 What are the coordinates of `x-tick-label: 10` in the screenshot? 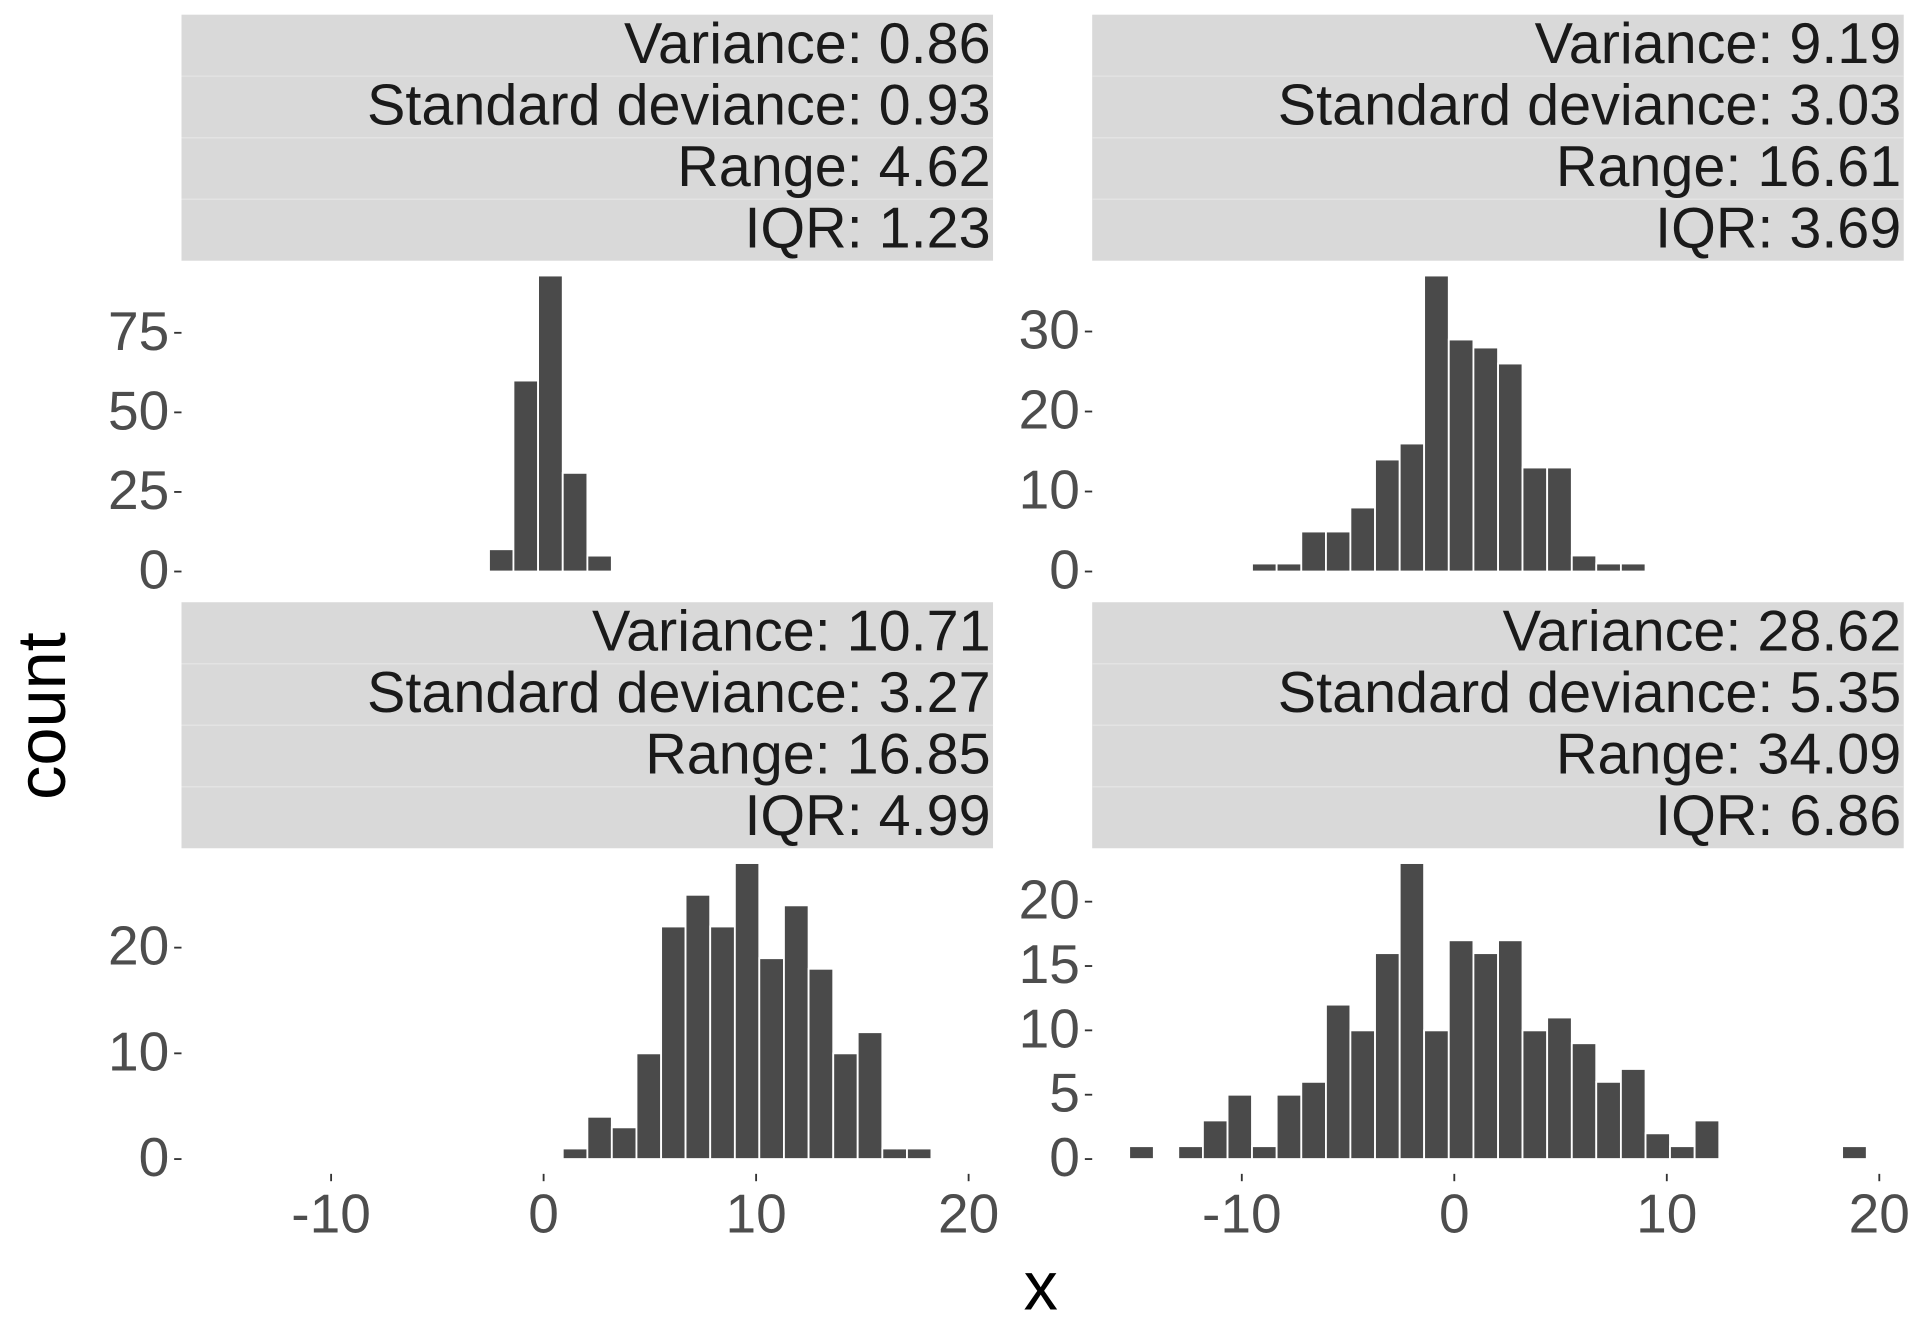 It's located at (755, 1213).